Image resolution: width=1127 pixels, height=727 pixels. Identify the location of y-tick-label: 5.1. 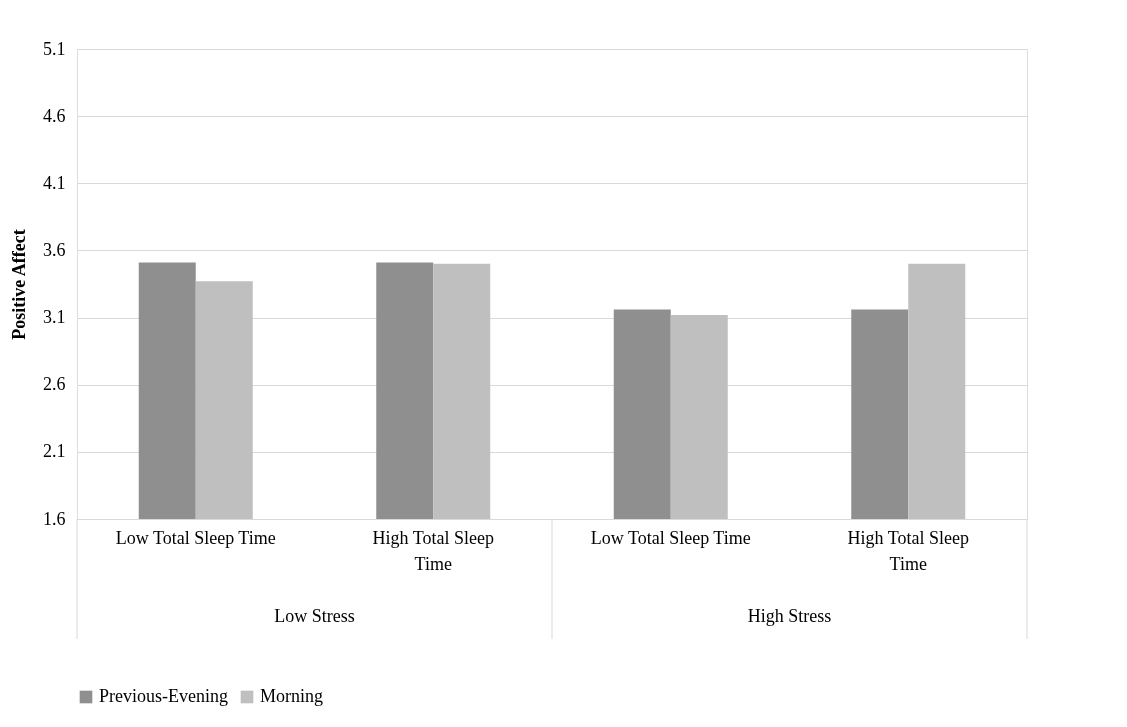
(54, 48).